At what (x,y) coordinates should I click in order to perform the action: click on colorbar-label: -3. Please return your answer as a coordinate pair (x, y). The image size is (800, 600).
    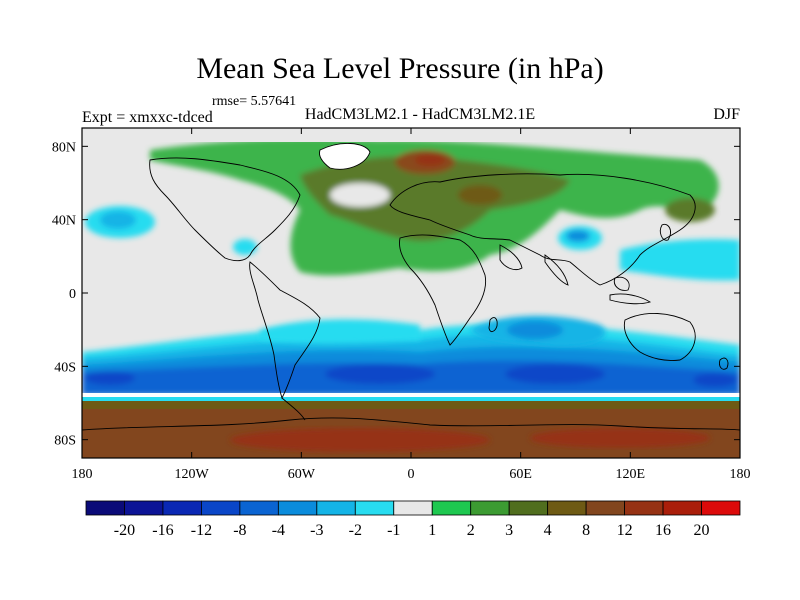
    Looking at the image, I should click on (316, 530).